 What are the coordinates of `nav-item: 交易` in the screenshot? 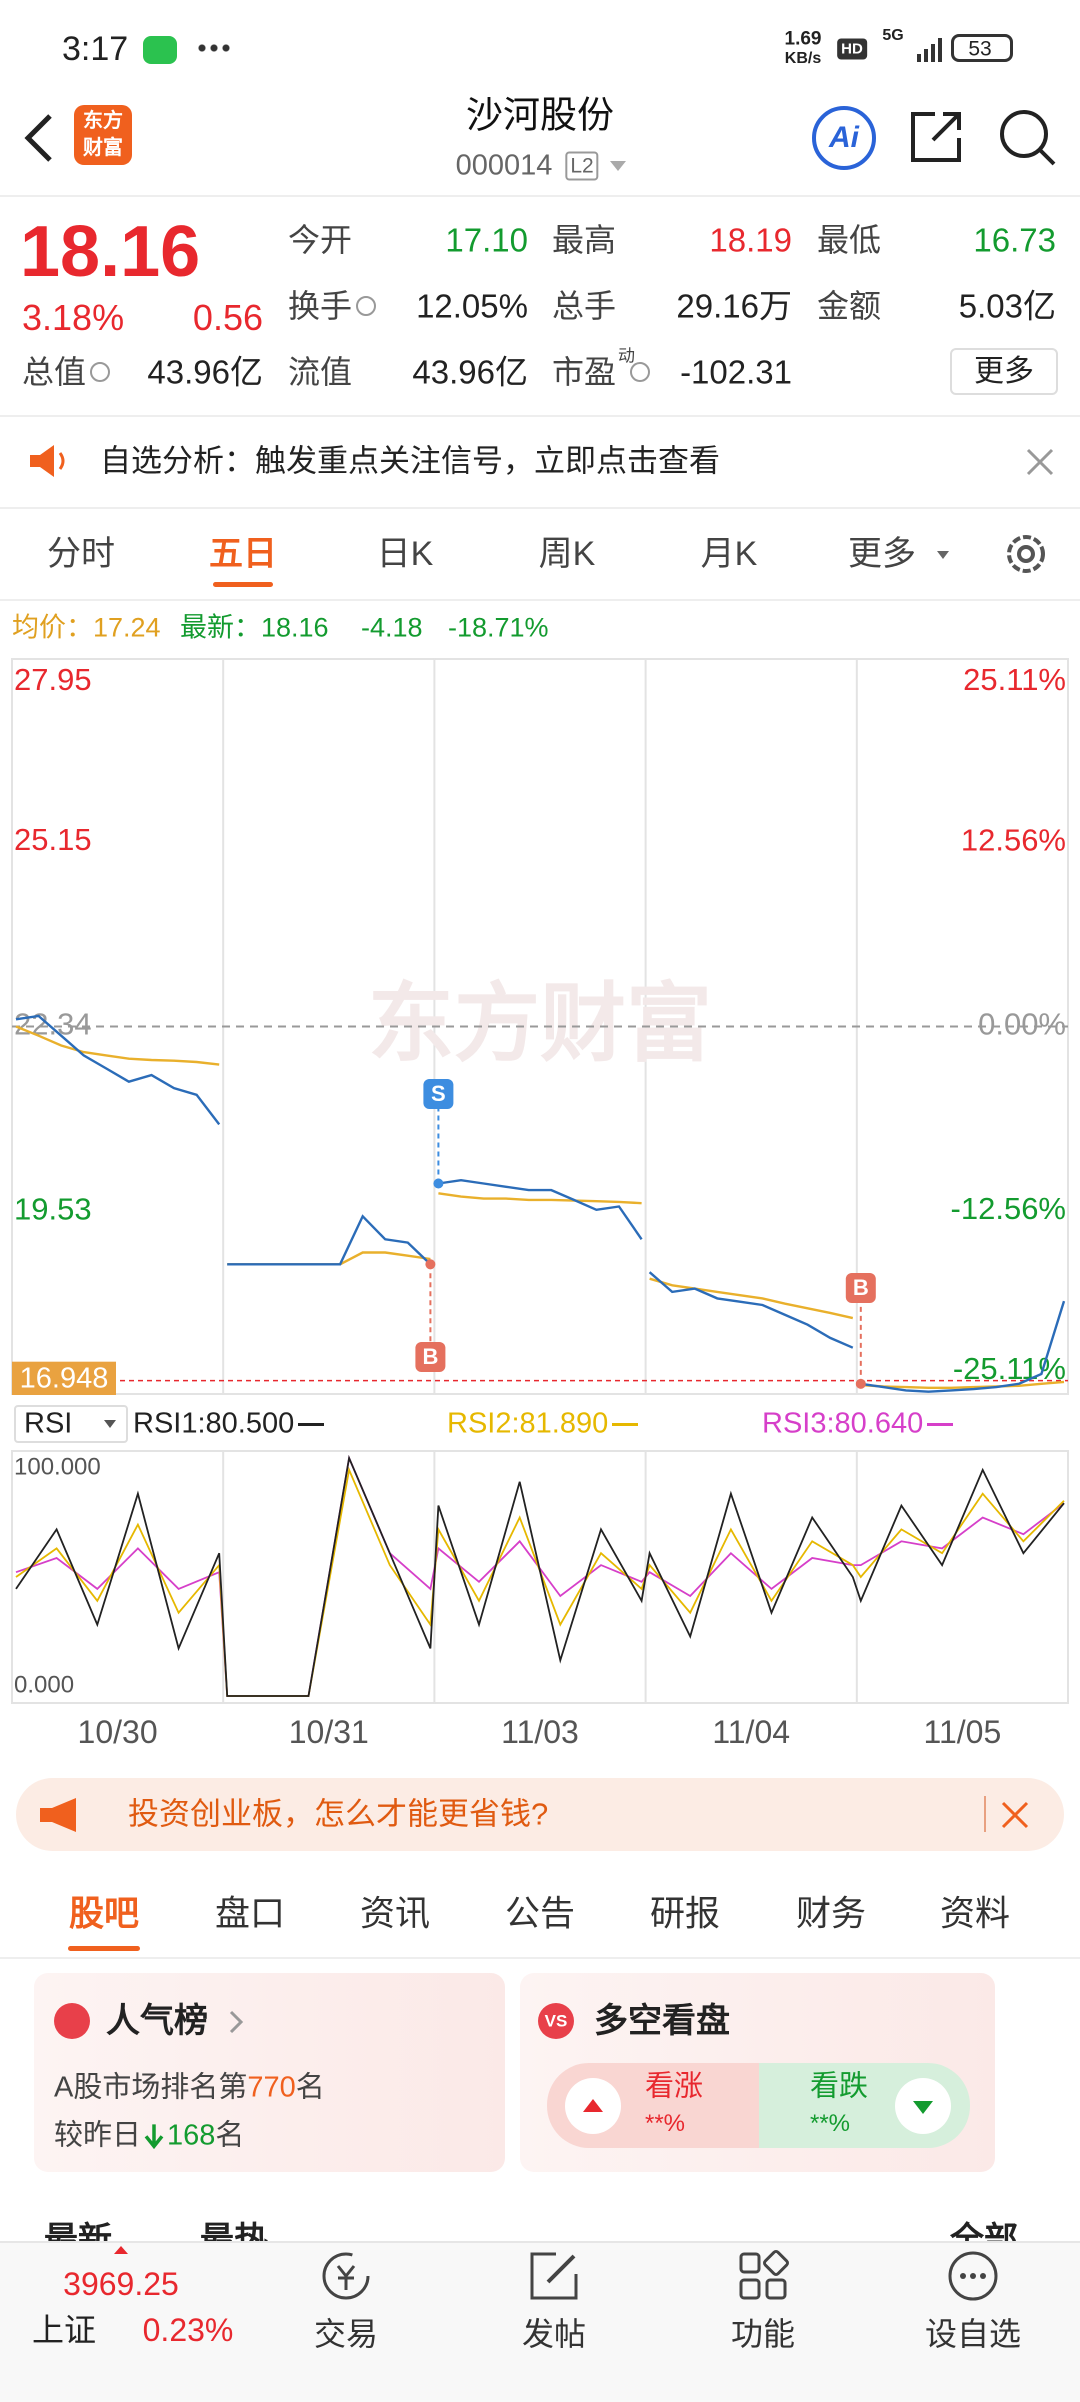 It's located at (346, 2334).